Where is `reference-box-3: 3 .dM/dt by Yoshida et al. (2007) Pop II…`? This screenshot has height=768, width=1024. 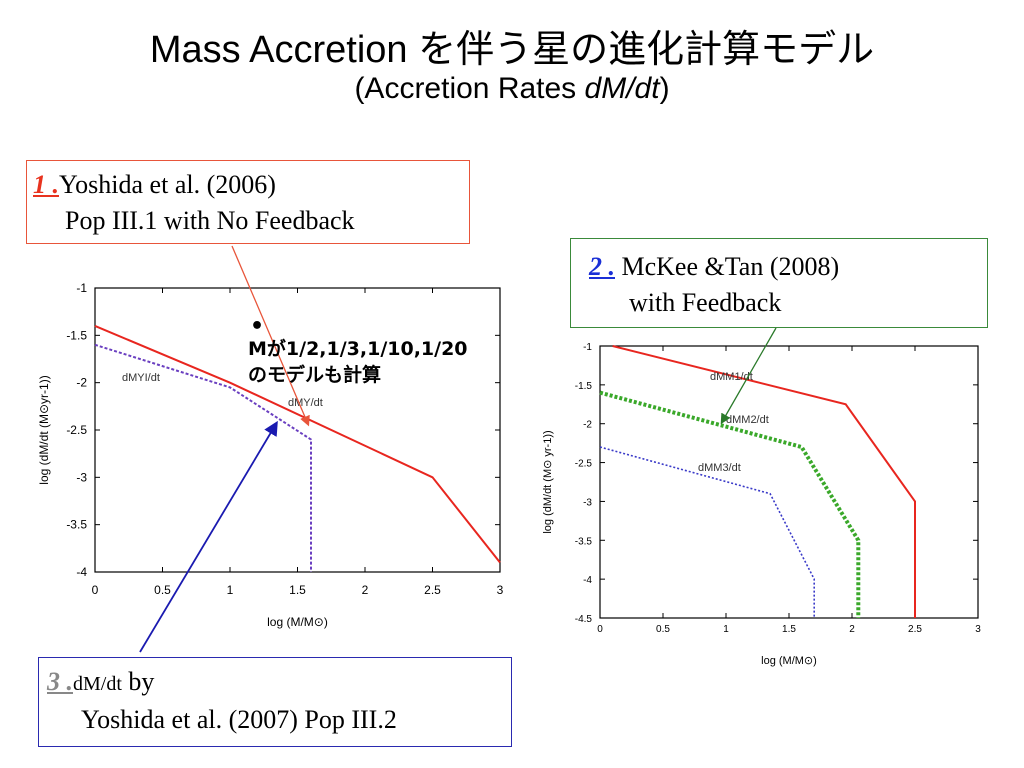 reference-box-3: 3 .dM/dt by Yoshida et al. (2007) Pop II… is located at coordinates (275, 702).